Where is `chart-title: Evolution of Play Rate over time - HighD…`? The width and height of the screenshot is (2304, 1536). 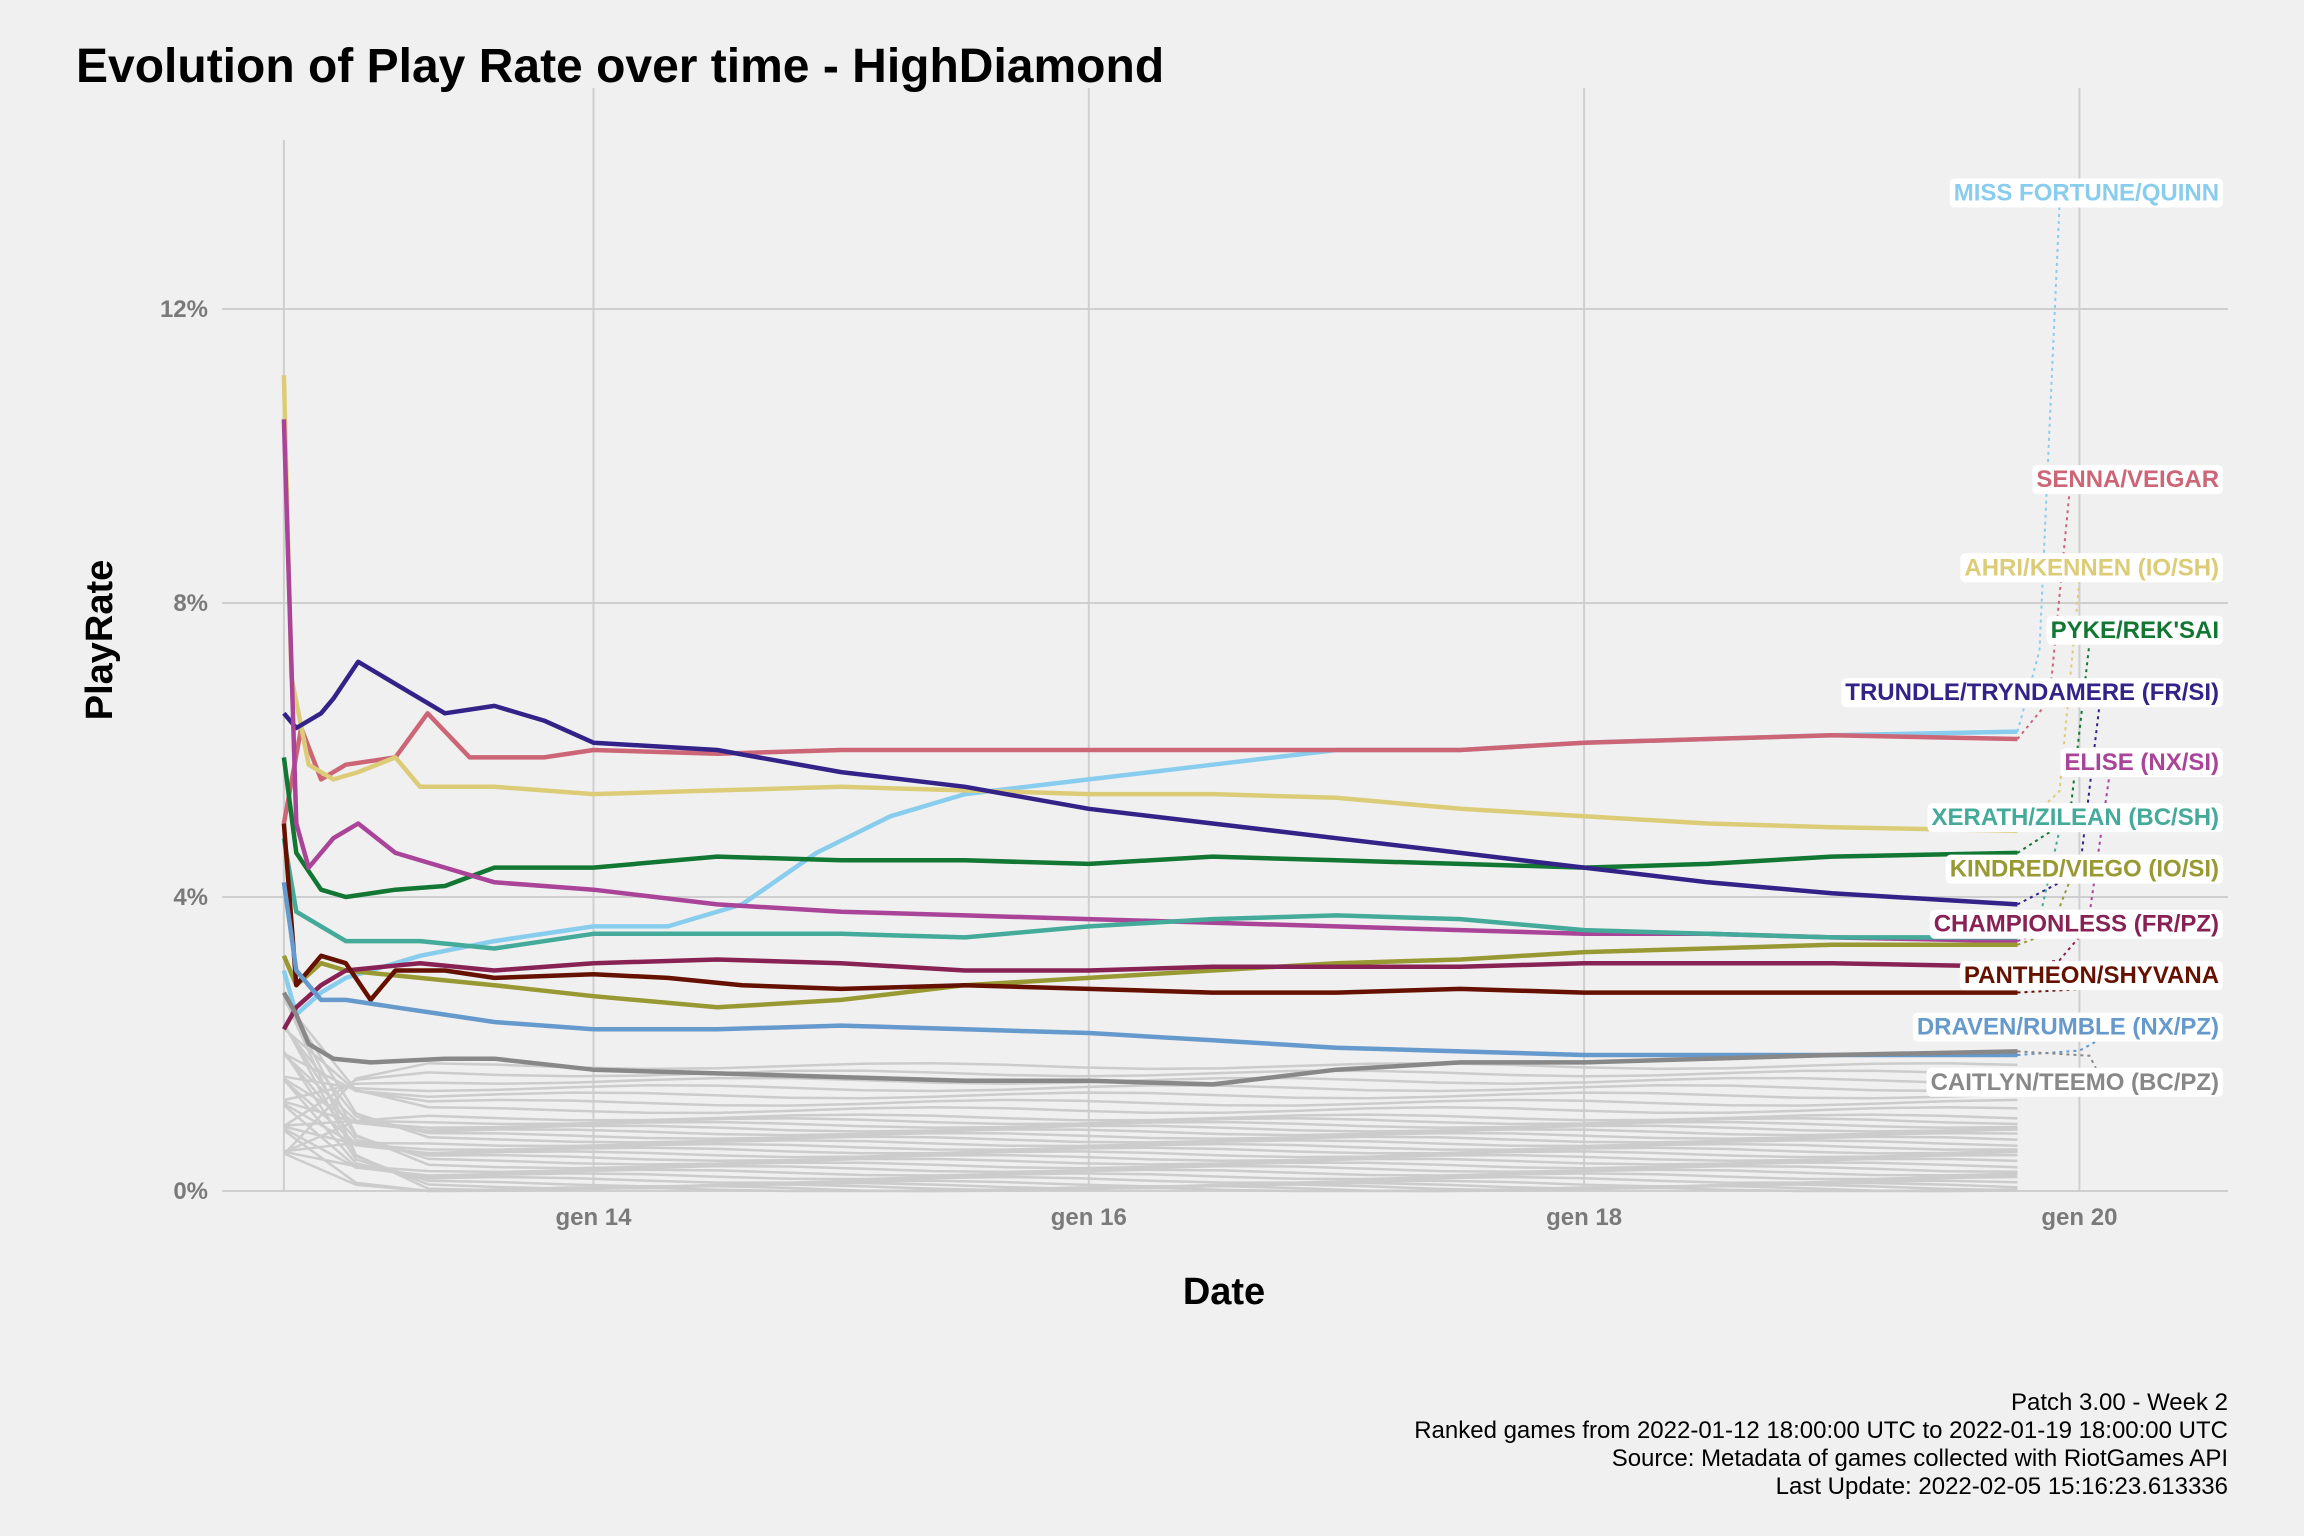
chart-title: Evolution of Play Rate over time - HighD… is located at coordinates (620, 66).